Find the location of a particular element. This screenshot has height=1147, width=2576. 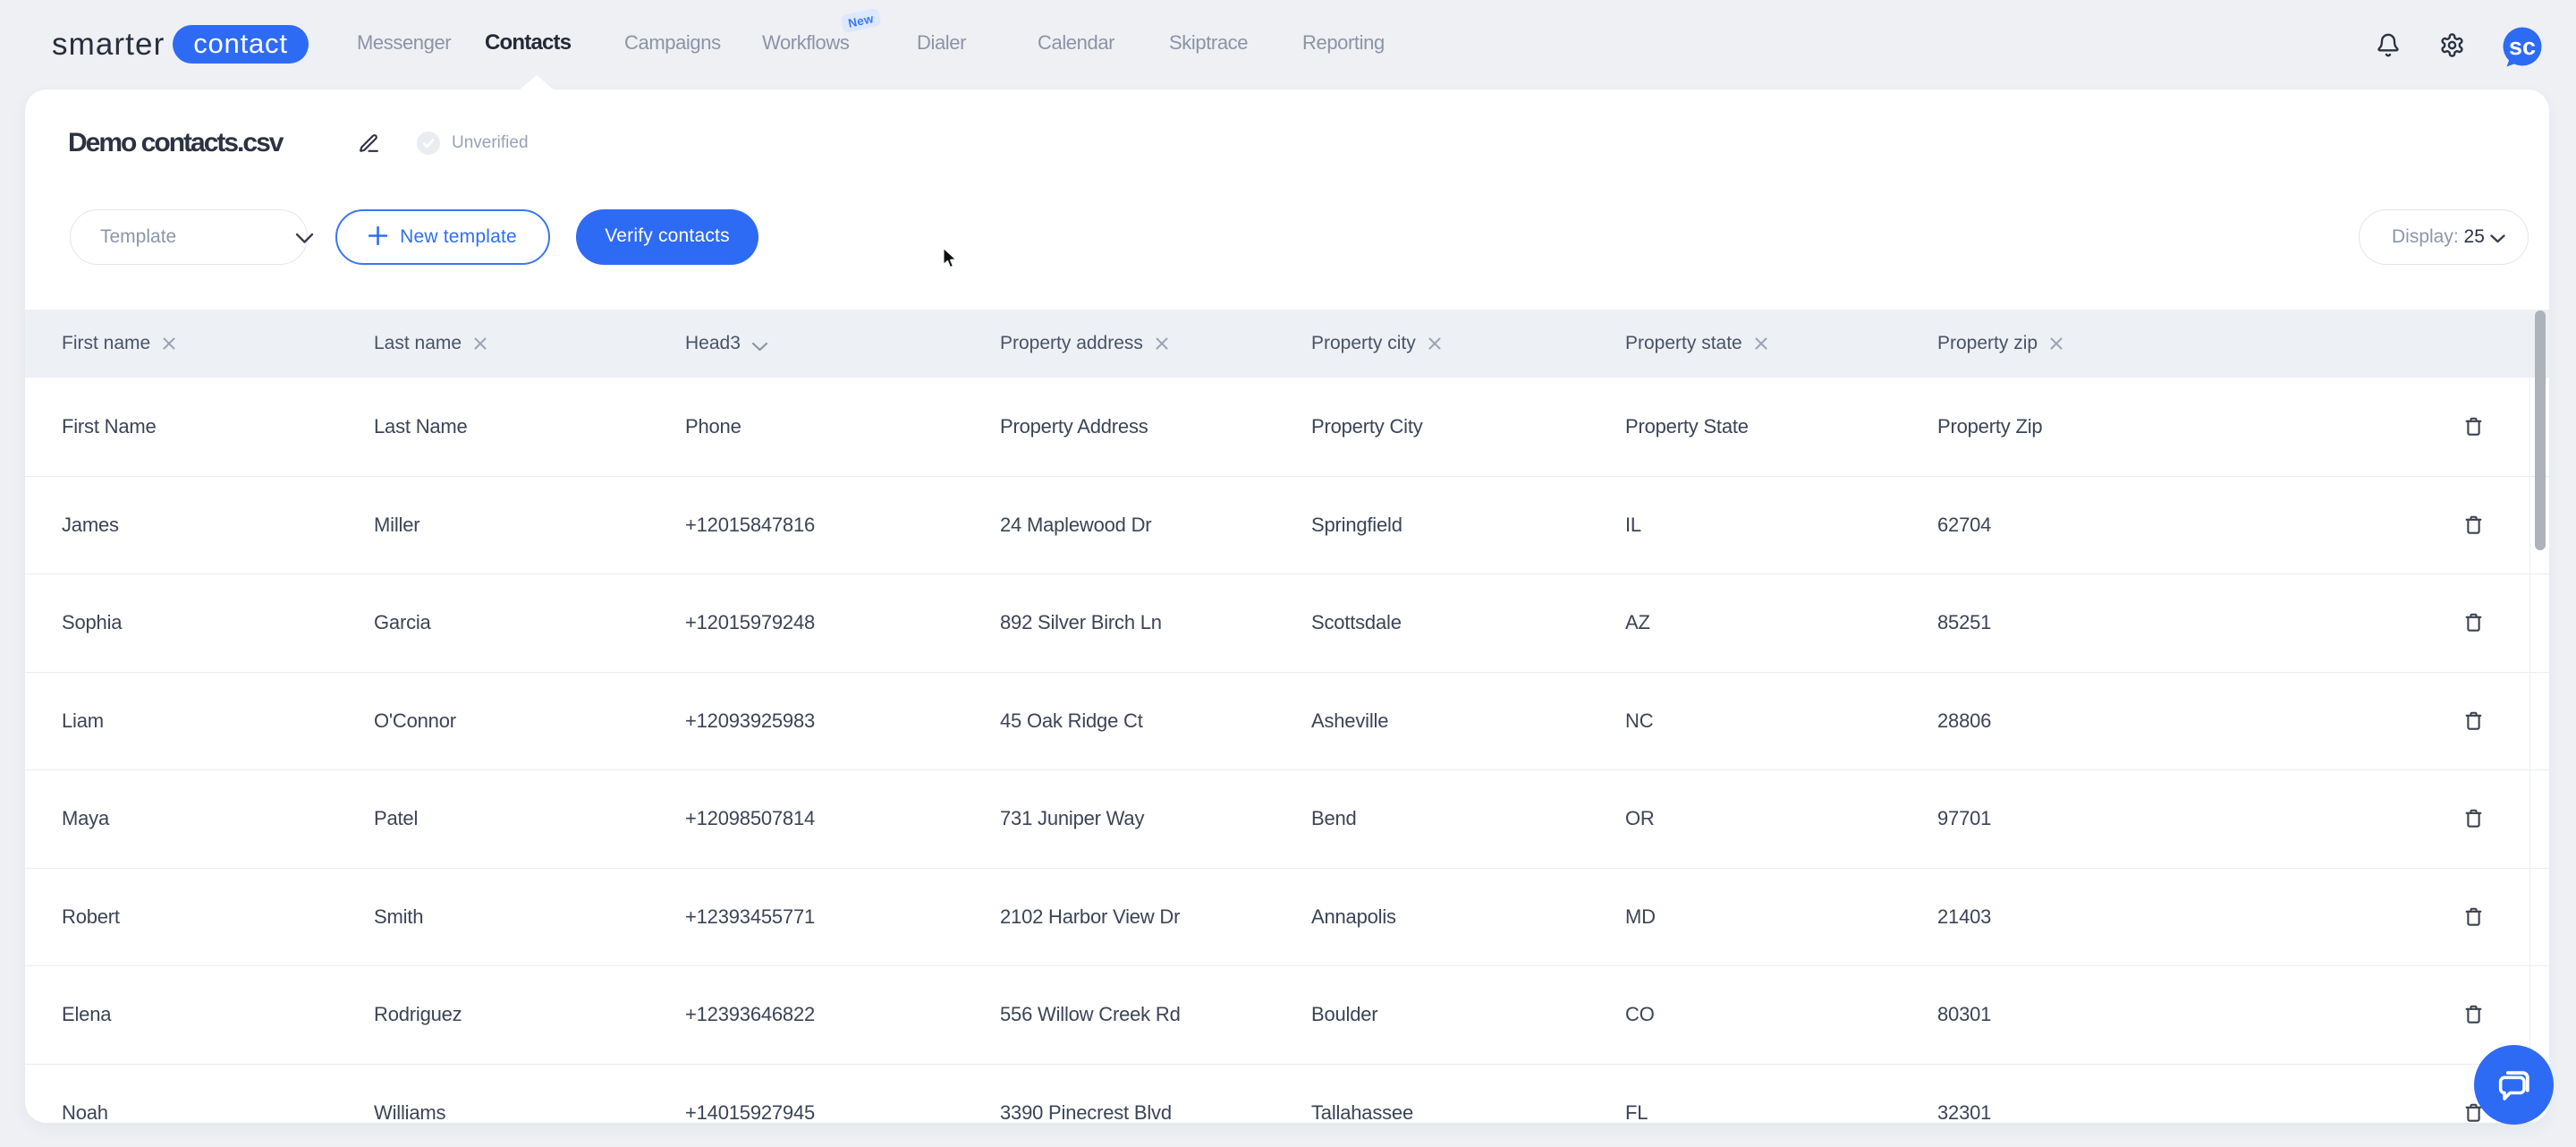

svg-text: sc is located at coordinates (2522, 46).